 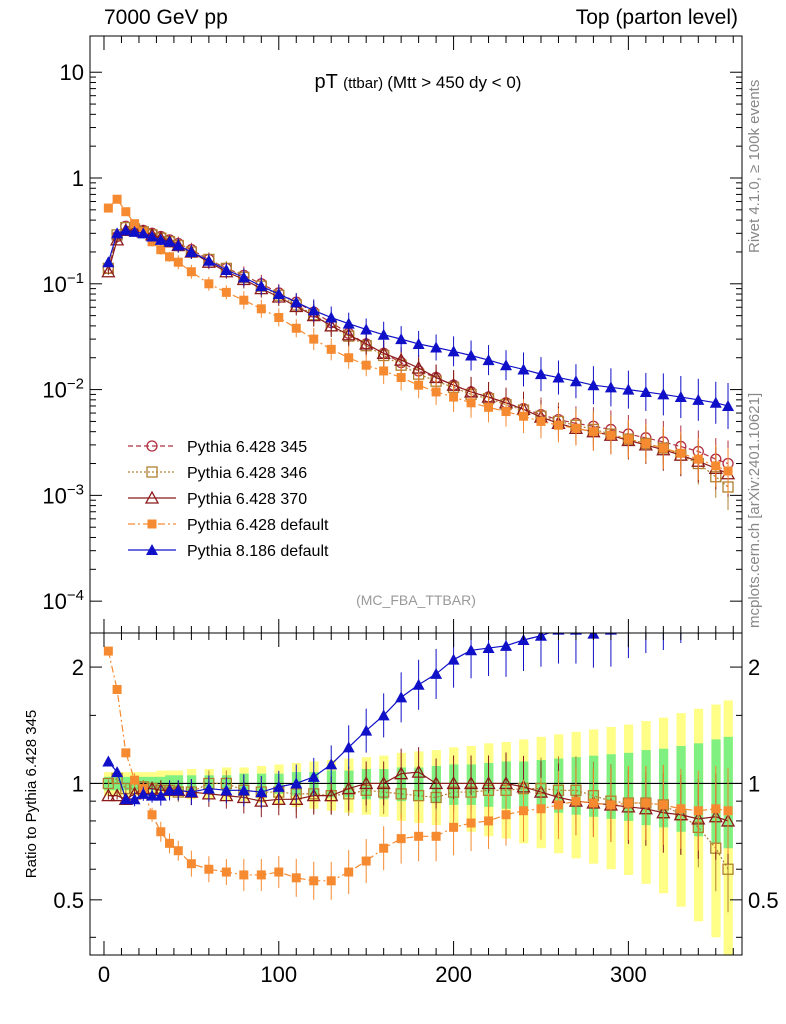 I want to click on ratio-y-tick-label: 2, so click(x=78, y=667).